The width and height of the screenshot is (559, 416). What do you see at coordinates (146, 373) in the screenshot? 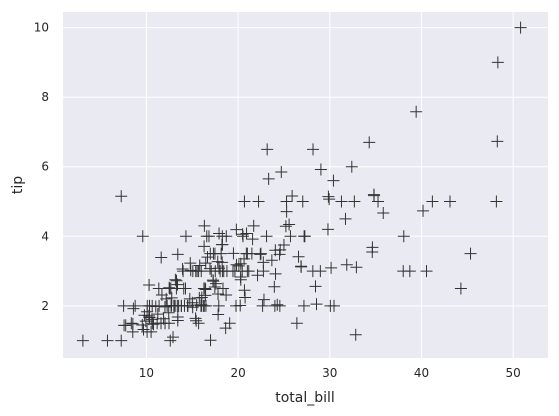
I see `x-tick-label: 10` at bounding box center [146, 373].